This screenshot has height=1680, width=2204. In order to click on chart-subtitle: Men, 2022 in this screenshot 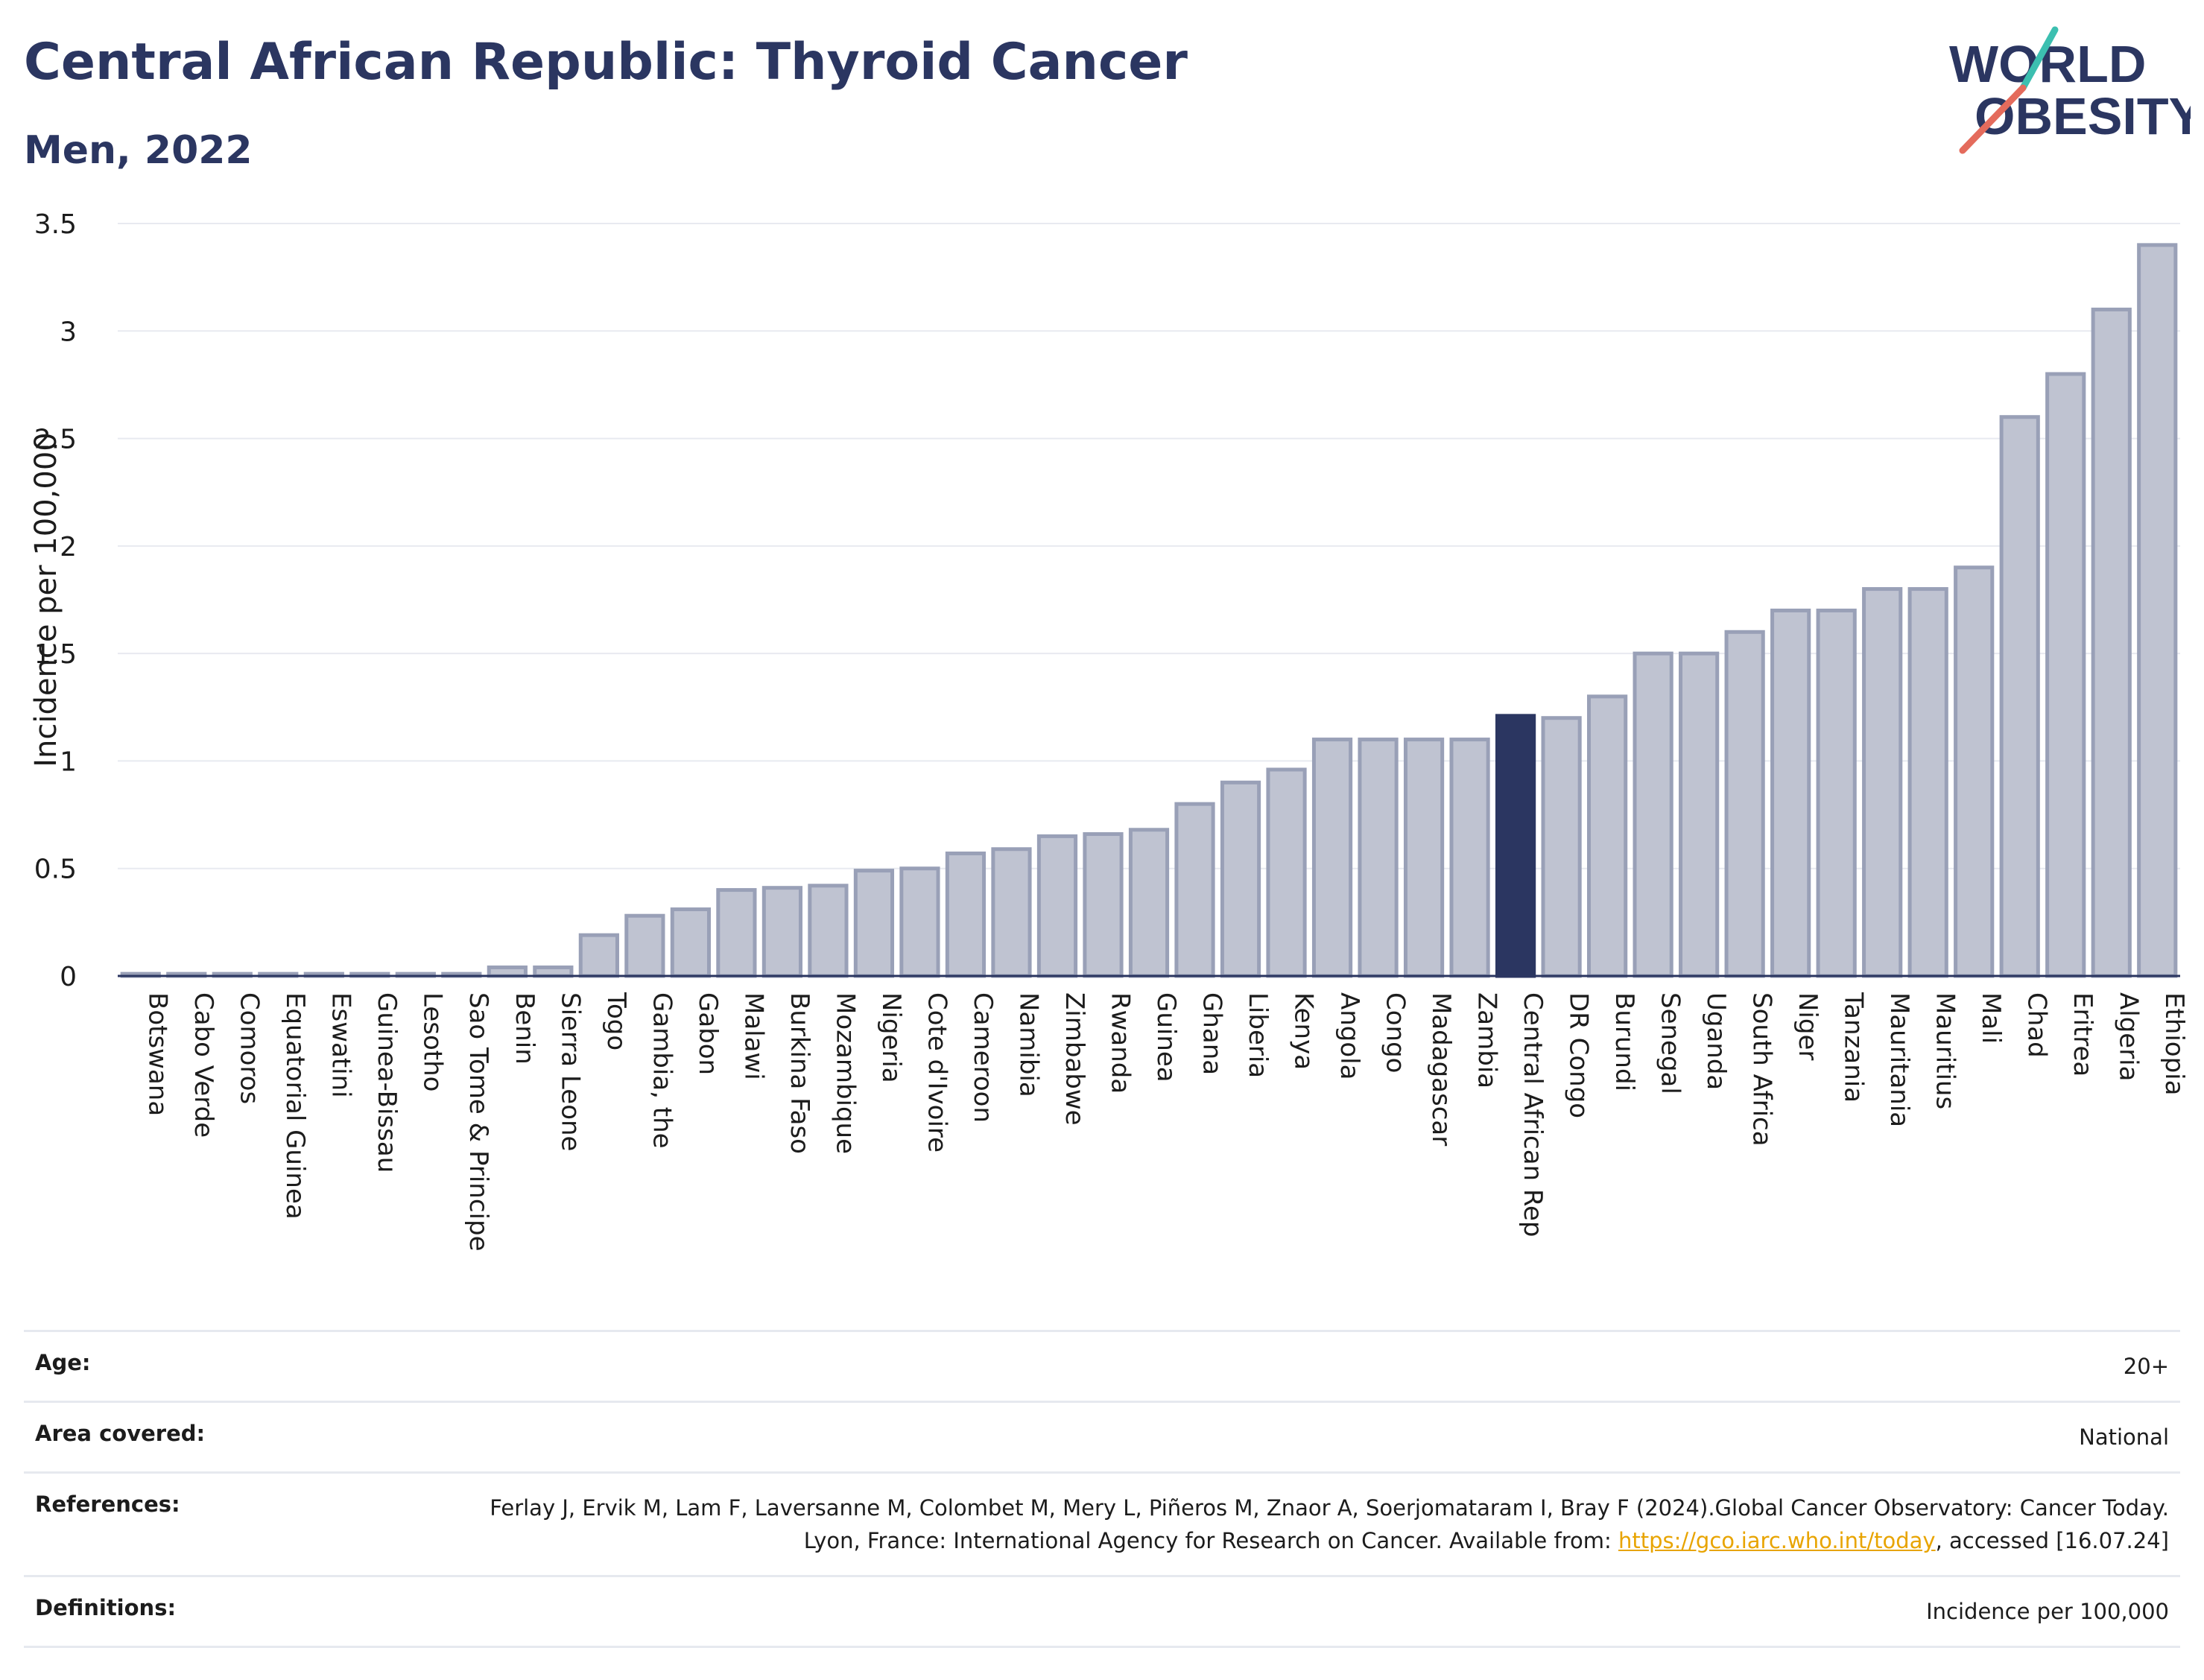, I will do `click(138, 150)`.